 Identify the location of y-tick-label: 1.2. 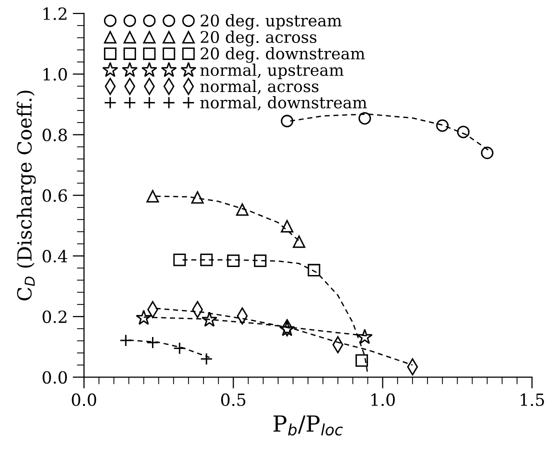
(55, 13).